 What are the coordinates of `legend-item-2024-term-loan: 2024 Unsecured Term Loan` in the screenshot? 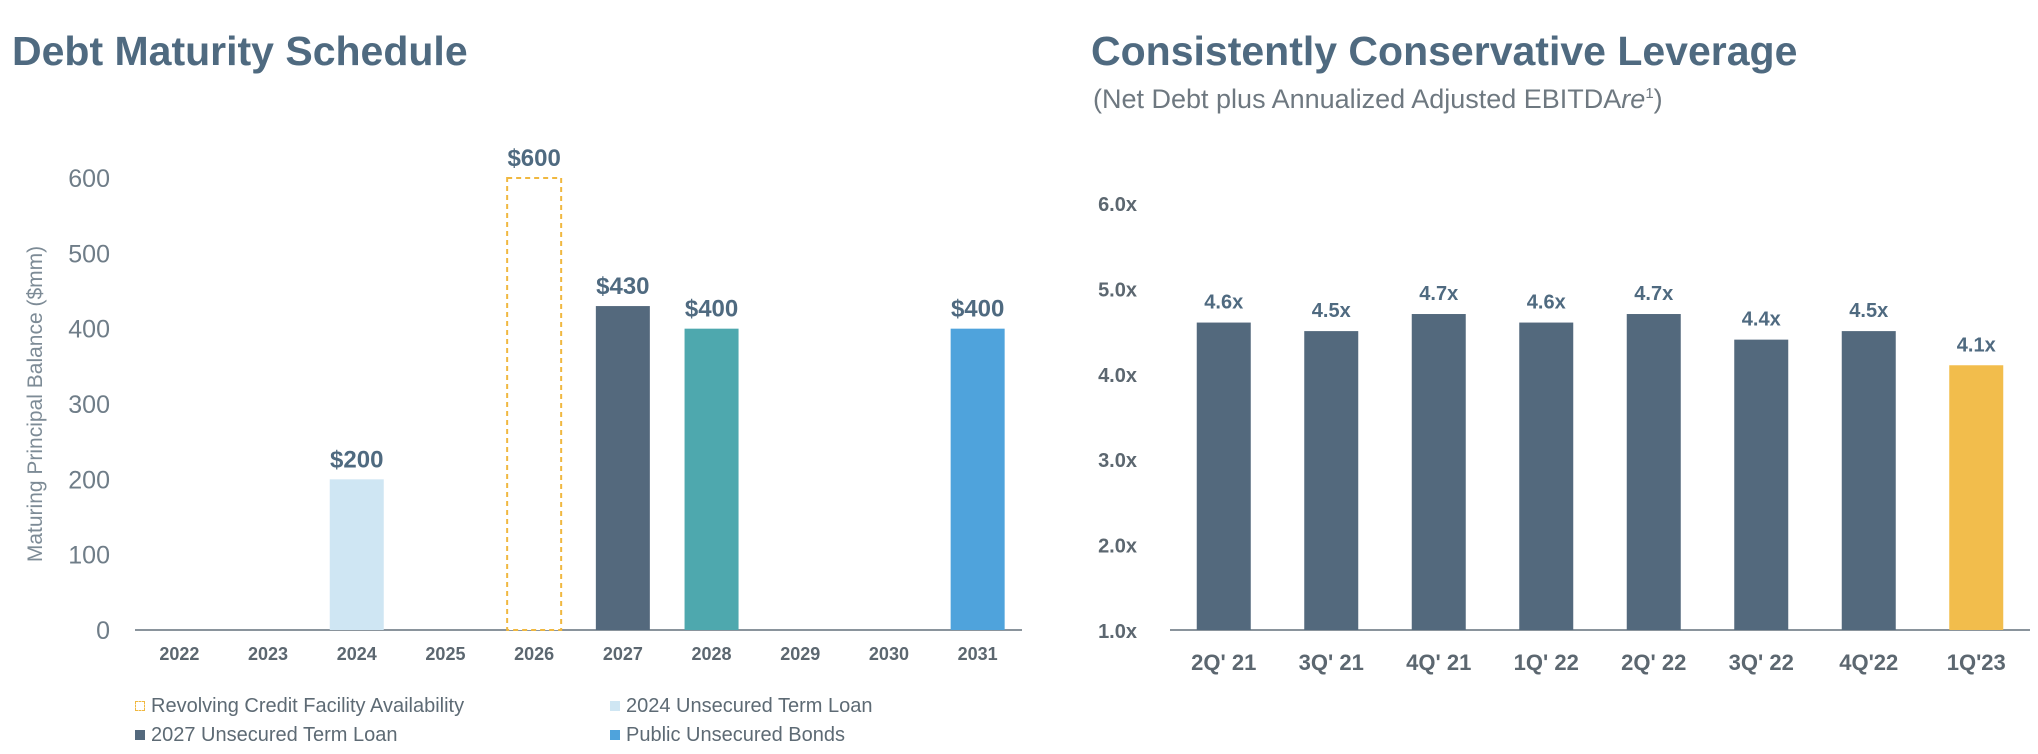 It's located at (741, 706).